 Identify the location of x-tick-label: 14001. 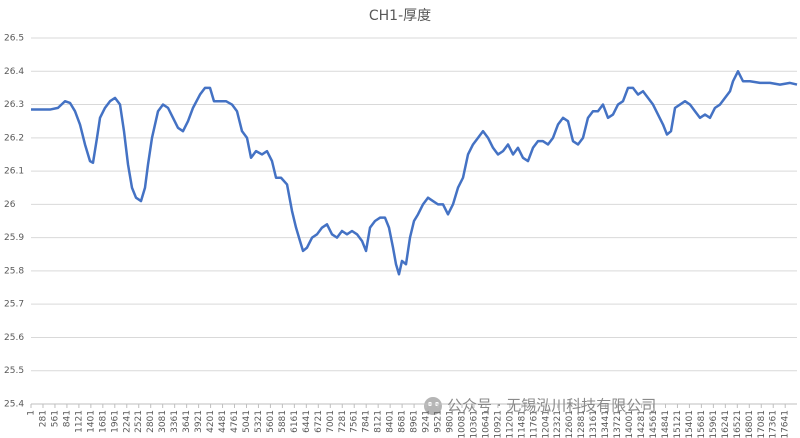
(630, 424).